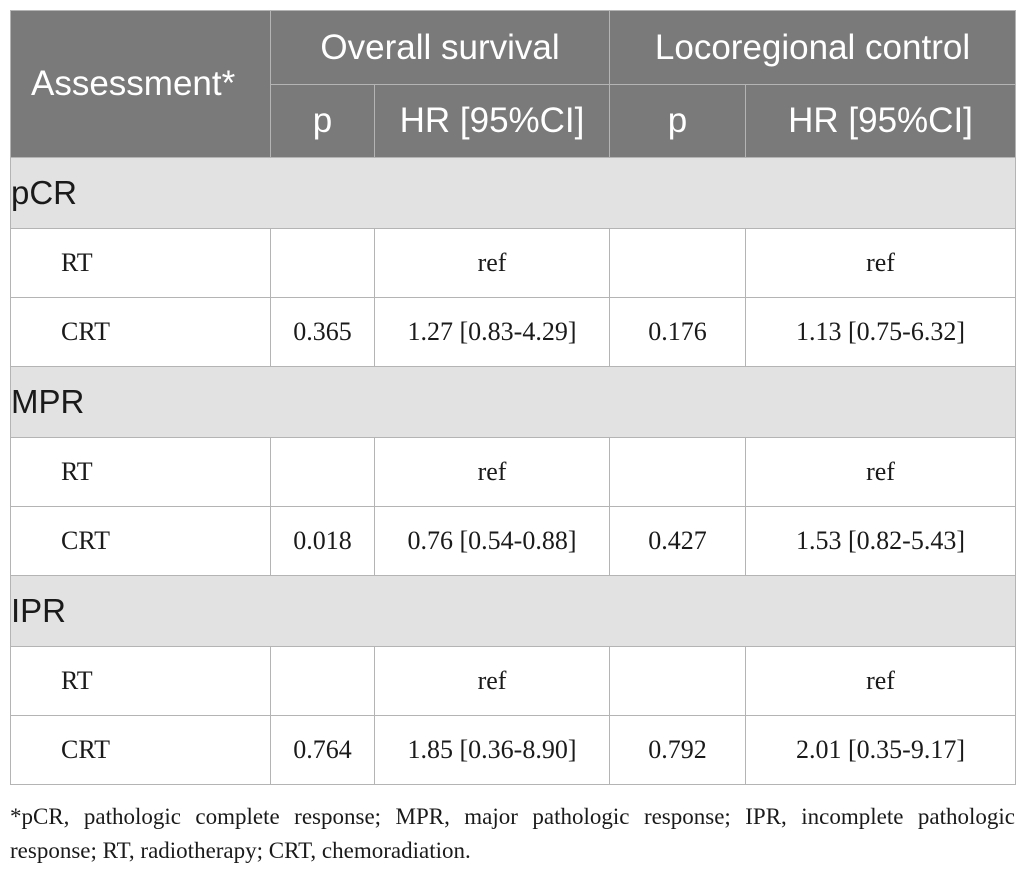 The width and height of the screenshot is (1026, 877). I want to click on lc-hr-cell: 2.01 [0.35-9.17], so click(881, 750).